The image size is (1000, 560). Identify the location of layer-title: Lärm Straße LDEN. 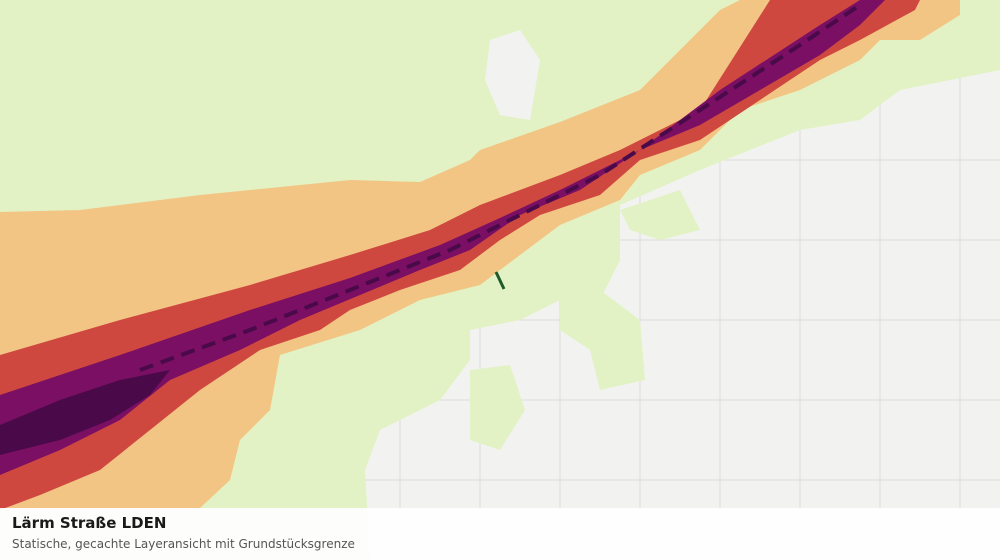
(89, 523).